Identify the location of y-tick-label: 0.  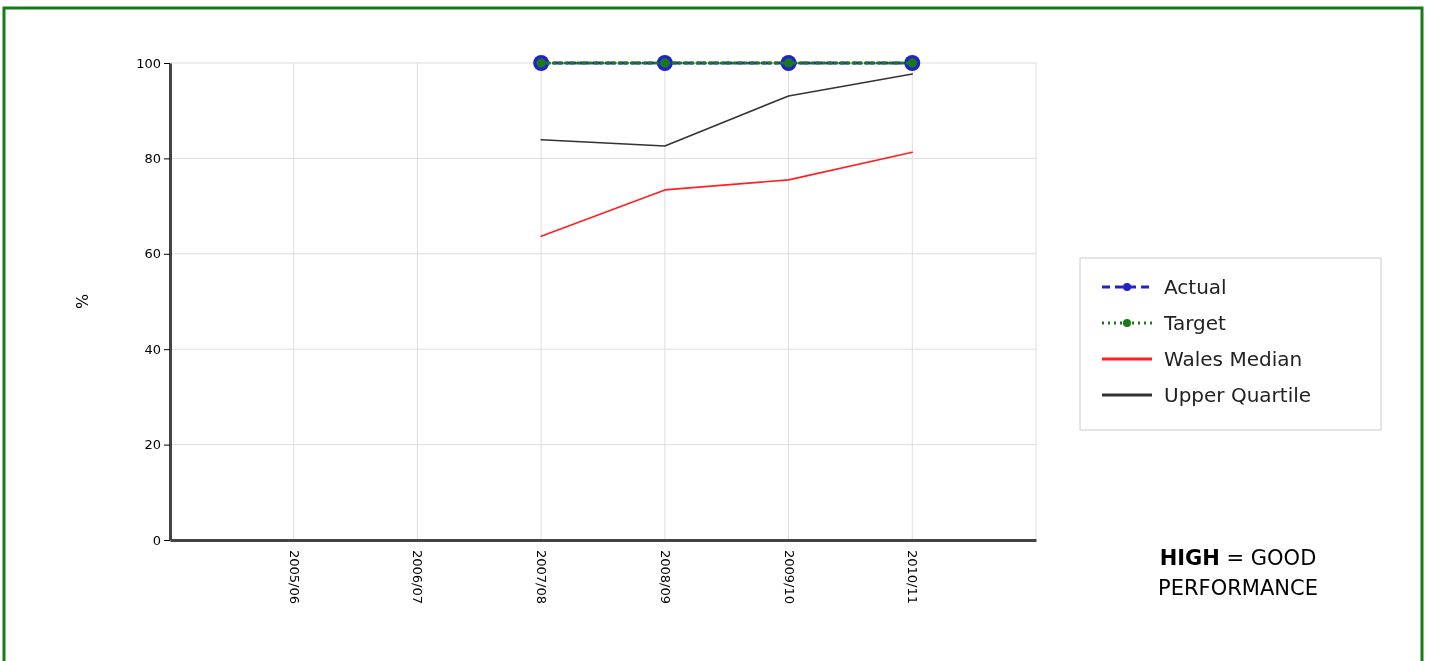
(156, 540).